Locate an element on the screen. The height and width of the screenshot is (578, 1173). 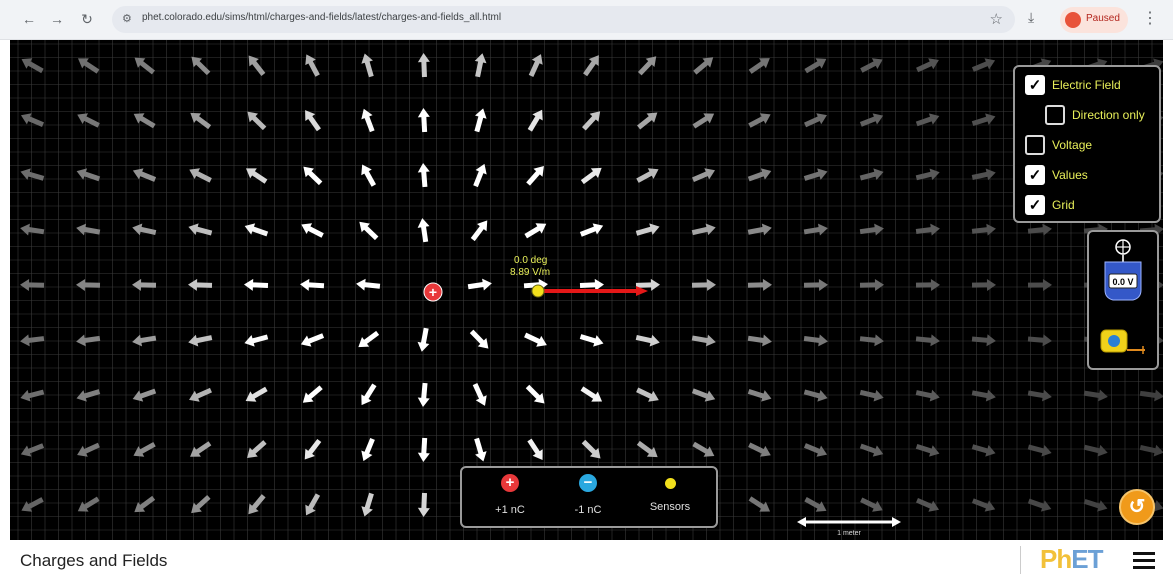
back-icon: ← is located at coordinates (29, 19).